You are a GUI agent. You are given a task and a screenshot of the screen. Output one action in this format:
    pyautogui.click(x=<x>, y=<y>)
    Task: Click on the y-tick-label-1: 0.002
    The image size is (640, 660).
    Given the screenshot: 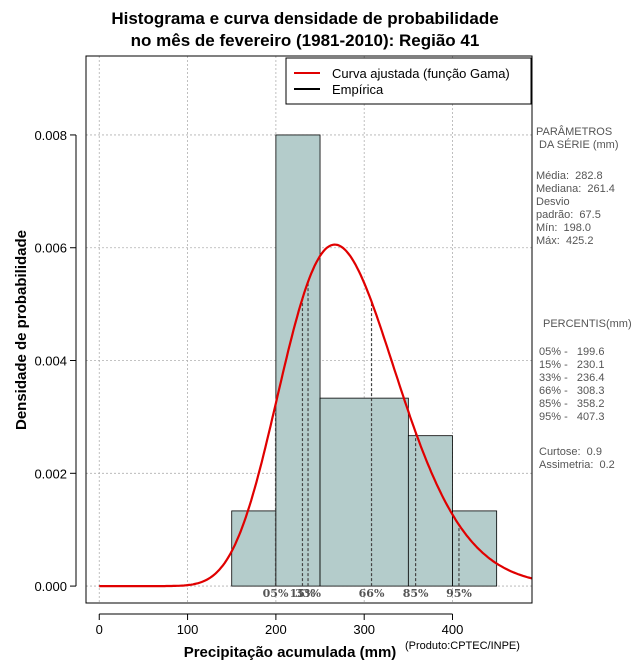 What is the action you would take?
    pyautogui.click(x=50, y=473)
    